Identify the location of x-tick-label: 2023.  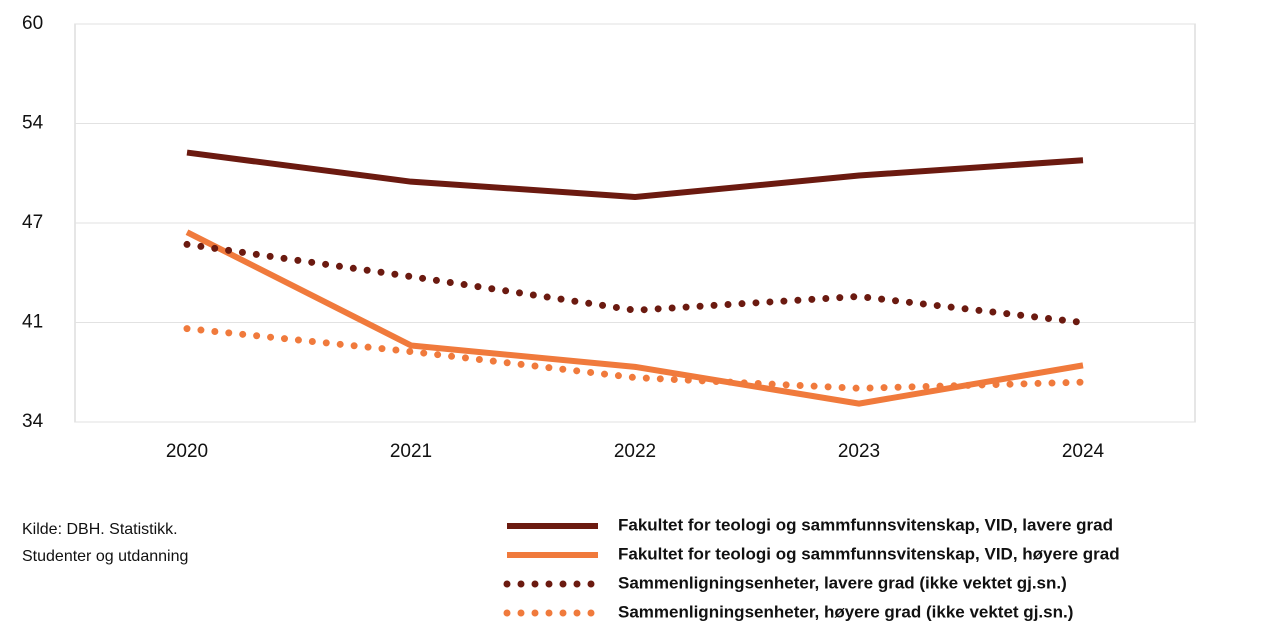
(859, 451).